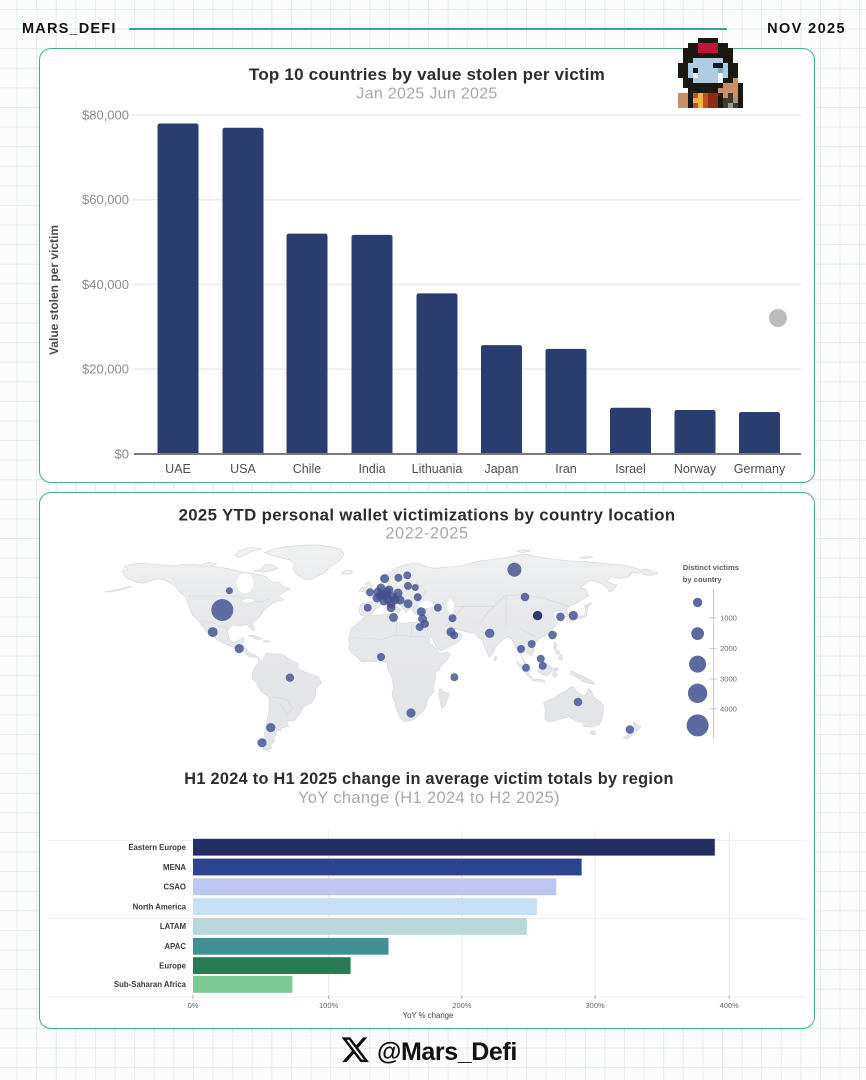 The image size is (866, 1080). What do you see at coordinates (695, 469) in the screenshot?
I see `svg-text: Norway` at bounding box center [695, 469].